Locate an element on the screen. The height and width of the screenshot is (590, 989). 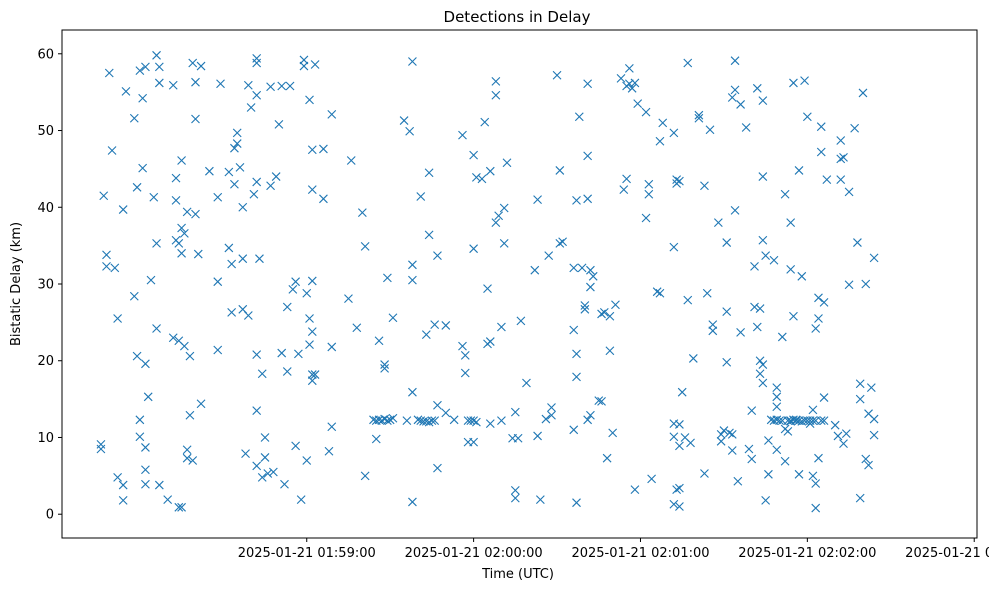
x-tick-label: 2025-01-21 02:00:00 is located at coordinates (474, 553).